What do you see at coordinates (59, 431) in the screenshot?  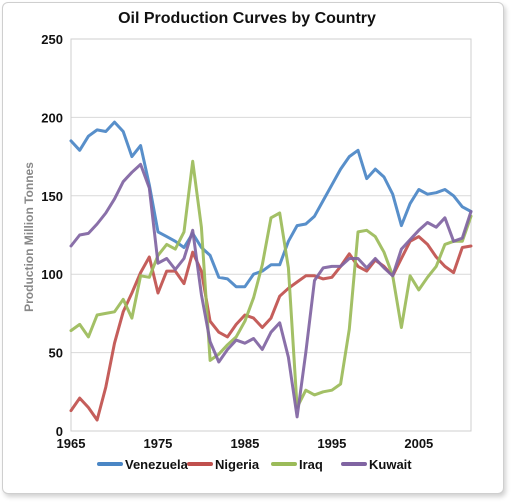 I see `y-tick-label: 0` at bounding box center [59, 431].